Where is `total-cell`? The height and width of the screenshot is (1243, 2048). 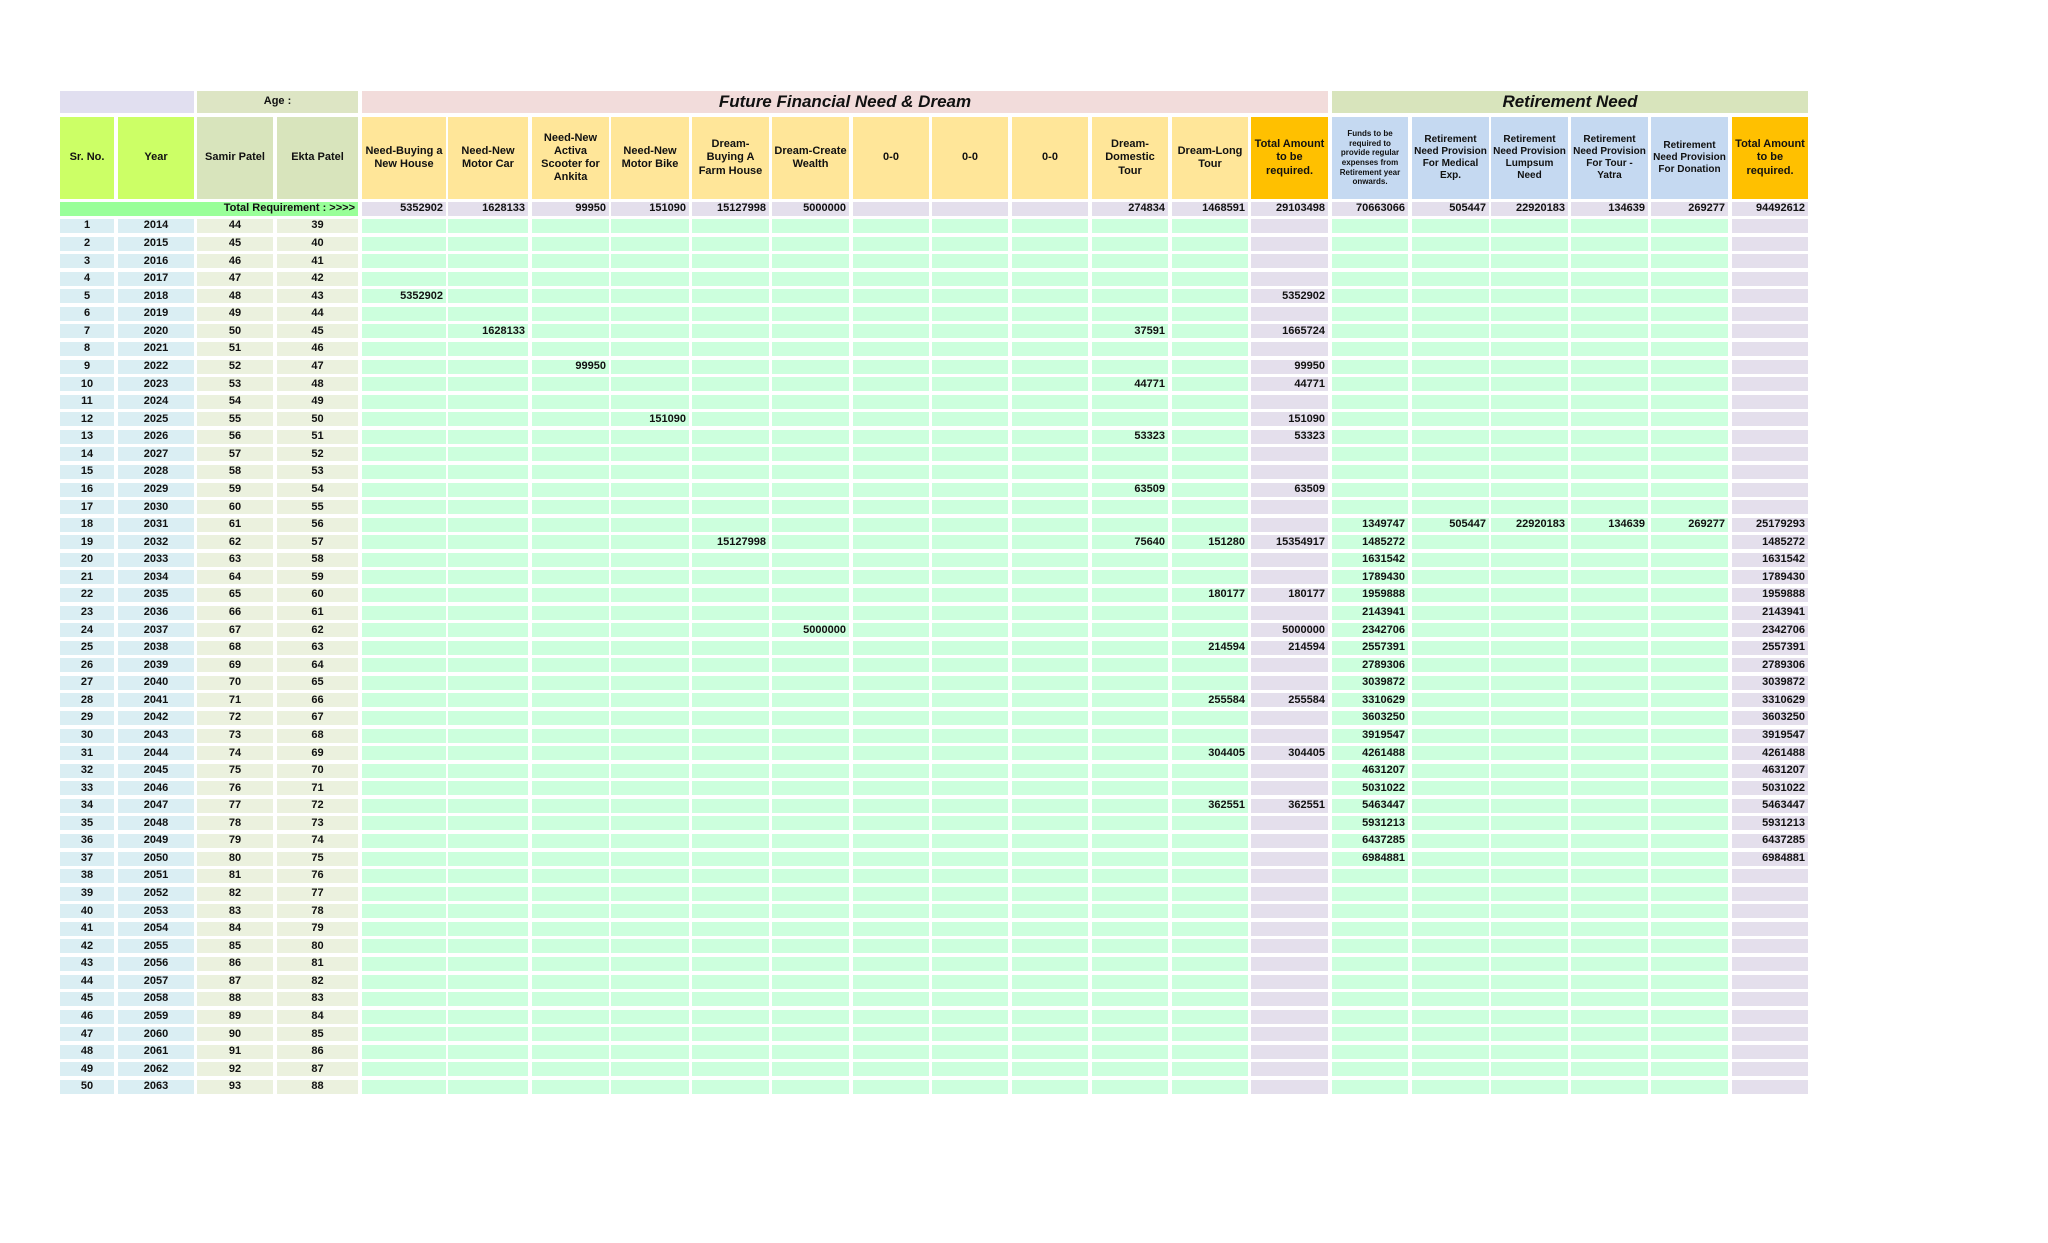 total-cell is located at coordinates (970, 209).